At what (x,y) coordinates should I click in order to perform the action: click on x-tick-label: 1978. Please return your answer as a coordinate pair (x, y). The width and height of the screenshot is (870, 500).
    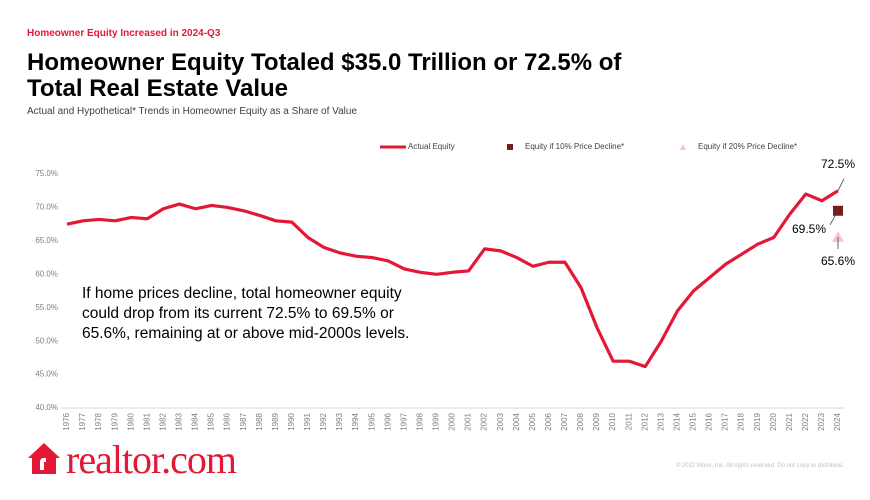
    Looking at the image, I should click on (98, 421).